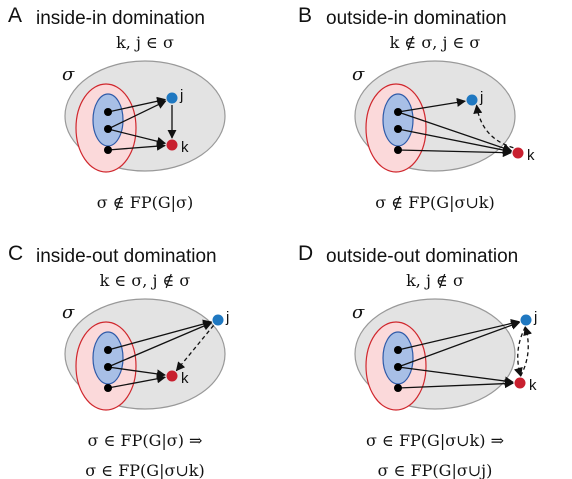 The image size is (572, 479). Describe the element at coordinates (15, 253) in the screenshot. I see `panel-letter: C` at that location.